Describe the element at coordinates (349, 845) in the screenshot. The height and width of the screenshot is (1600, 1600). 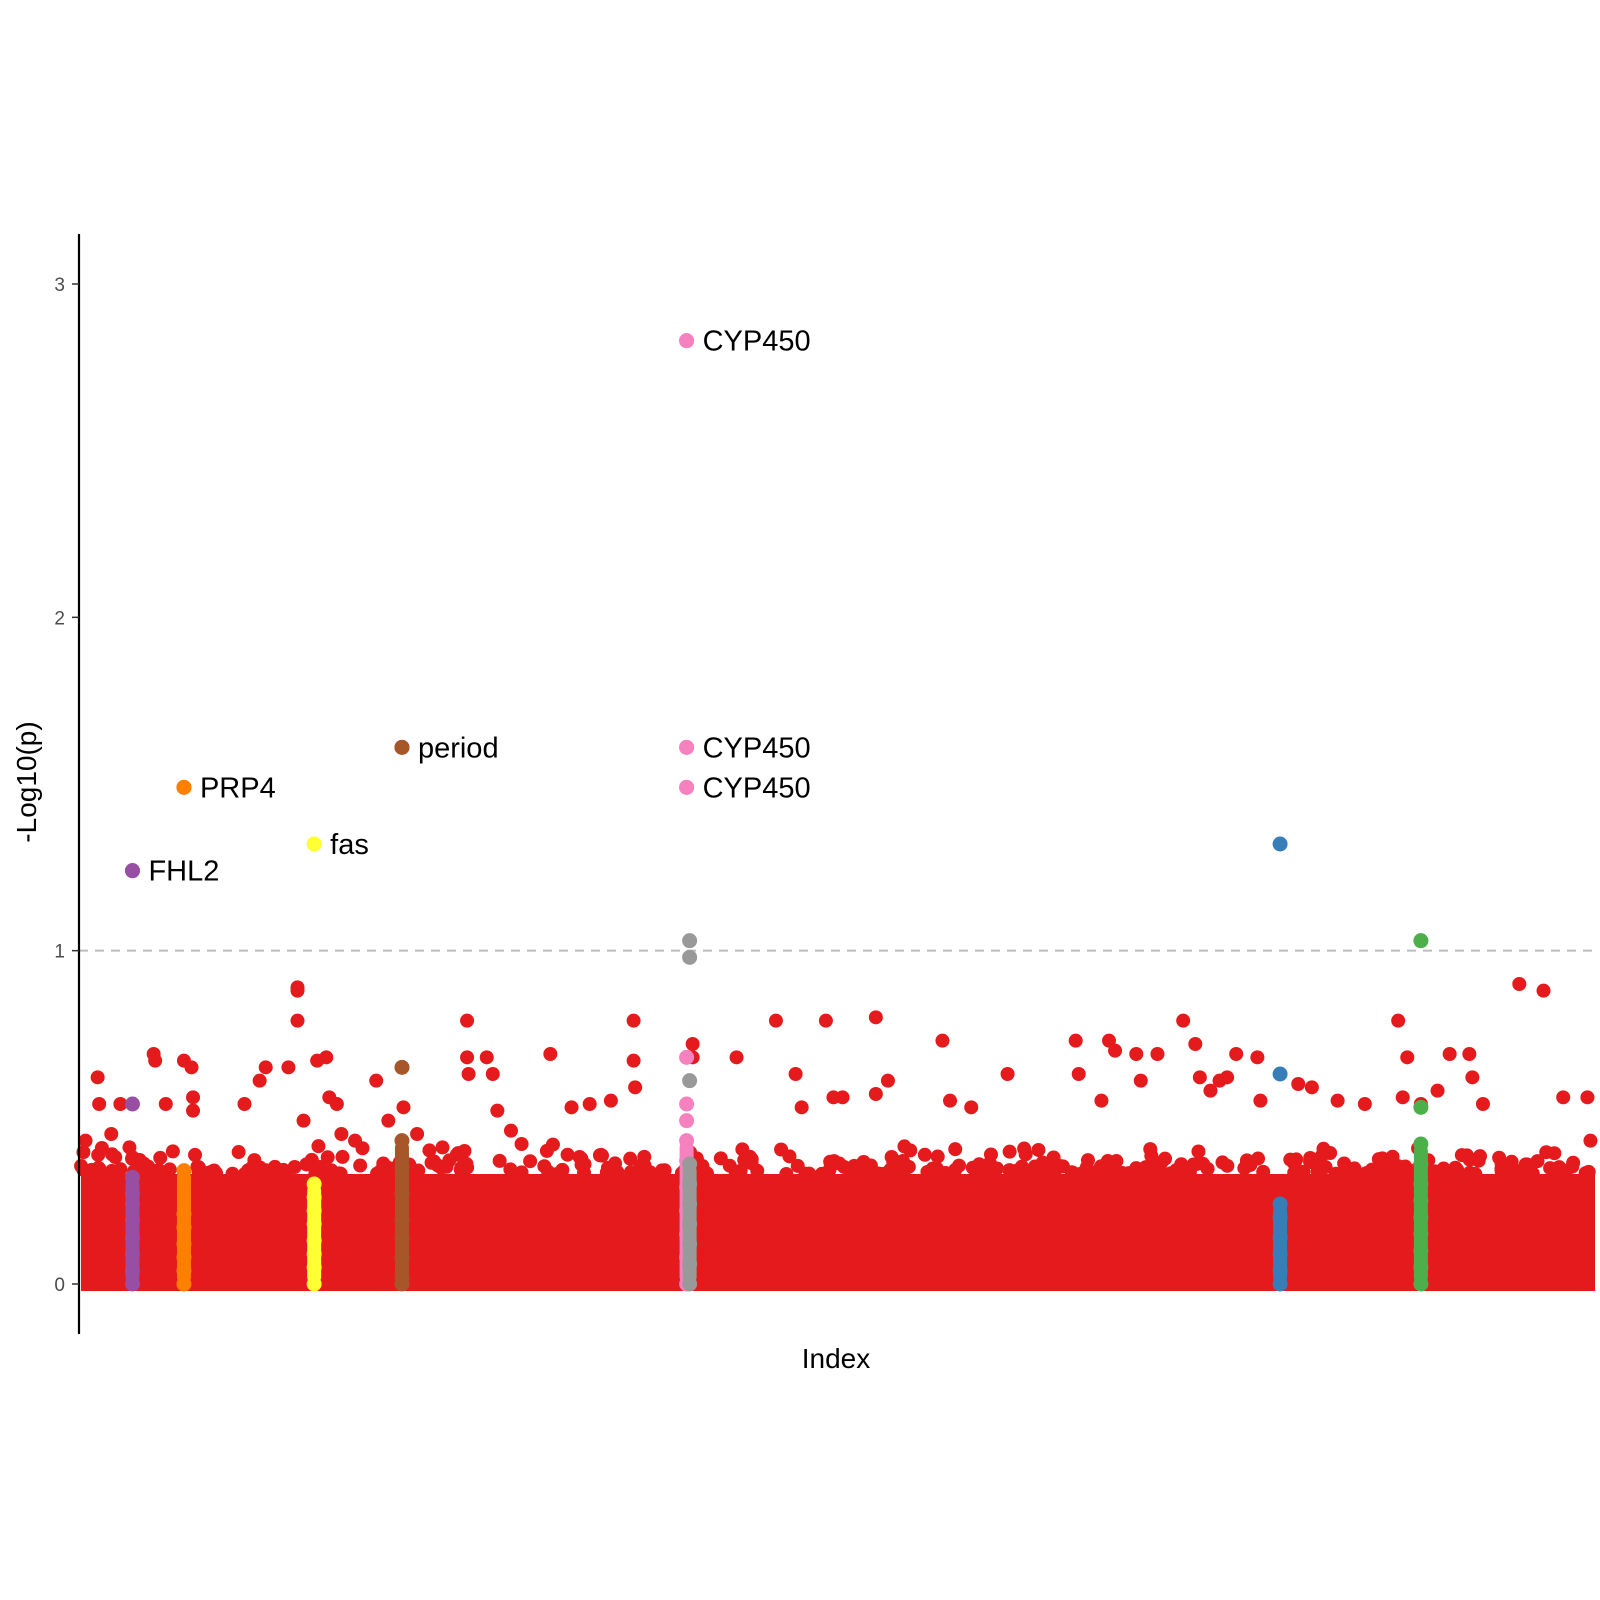
I see `point-label: fas` at that location.